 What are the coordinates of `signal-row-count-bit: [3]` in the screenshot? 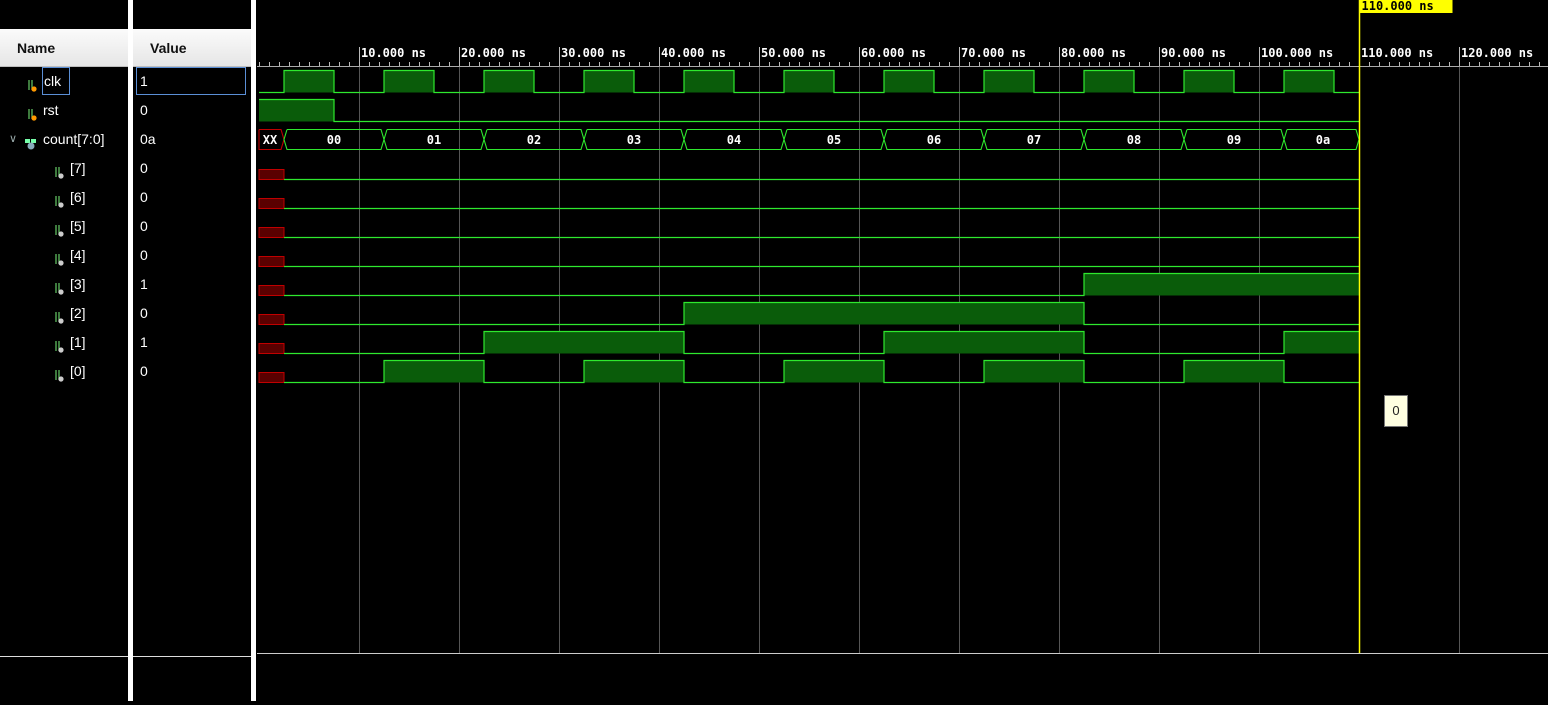 It's located at (64, 284).